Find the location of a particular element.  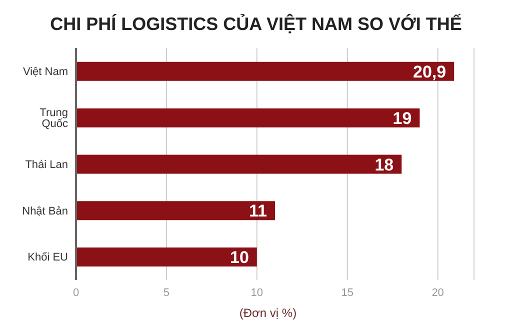

x-axis-title: (Đơn vị %) is located at coordinates (268, 313).